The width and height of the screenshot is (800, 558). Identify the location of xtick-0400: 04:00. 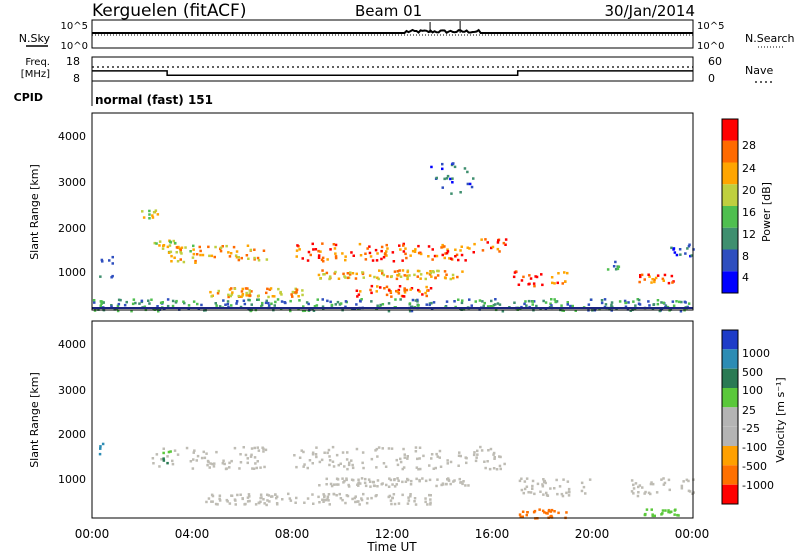
(192, 534).